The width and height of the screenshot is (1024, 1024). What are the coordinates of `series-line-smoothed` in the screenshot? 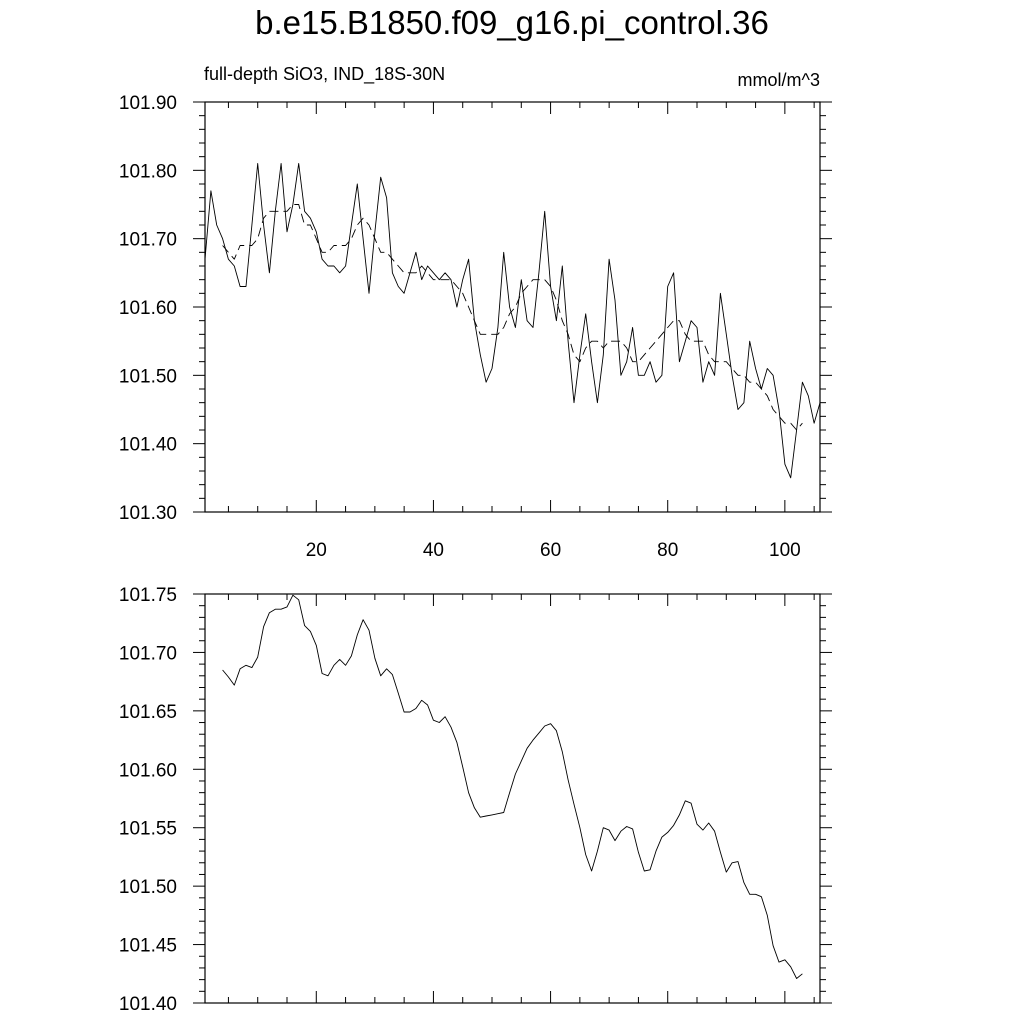 It's located at (512, 317).